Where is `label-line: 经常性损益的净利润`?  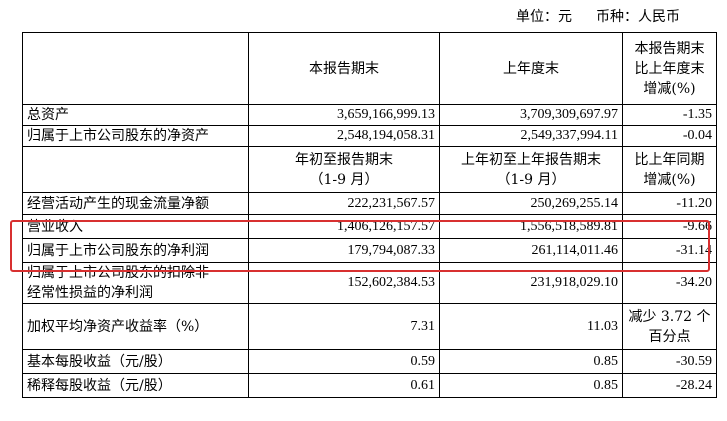 label-line: 经常性损益的净利润 is located at coordinates (90, 293).